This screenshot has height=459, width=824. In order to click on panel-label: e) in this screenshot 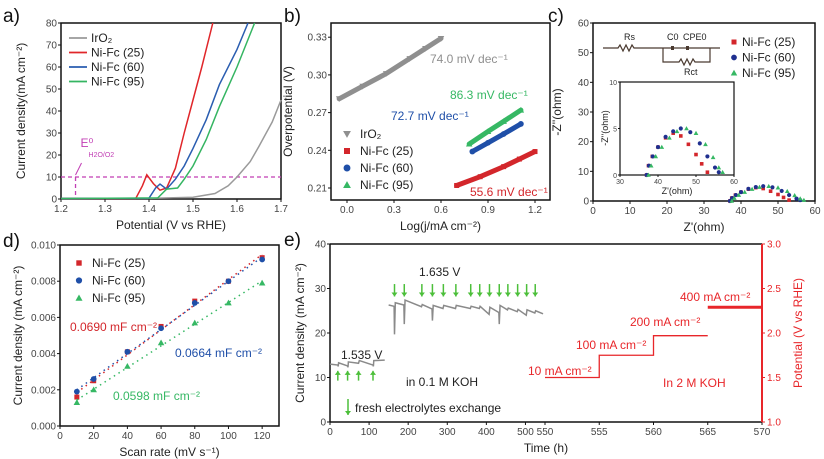, I will do `click(292, 240)`.